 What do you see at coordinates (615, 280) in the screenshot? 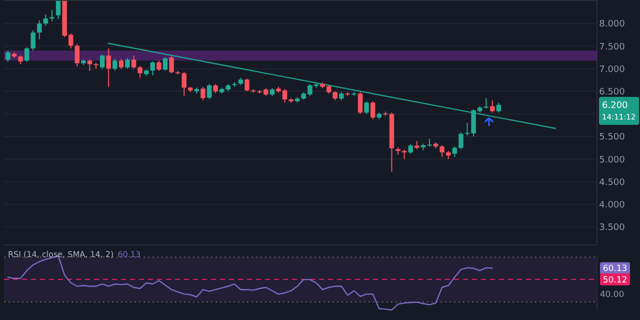
I see `text: 50.12` at bounding box center [615, 280].